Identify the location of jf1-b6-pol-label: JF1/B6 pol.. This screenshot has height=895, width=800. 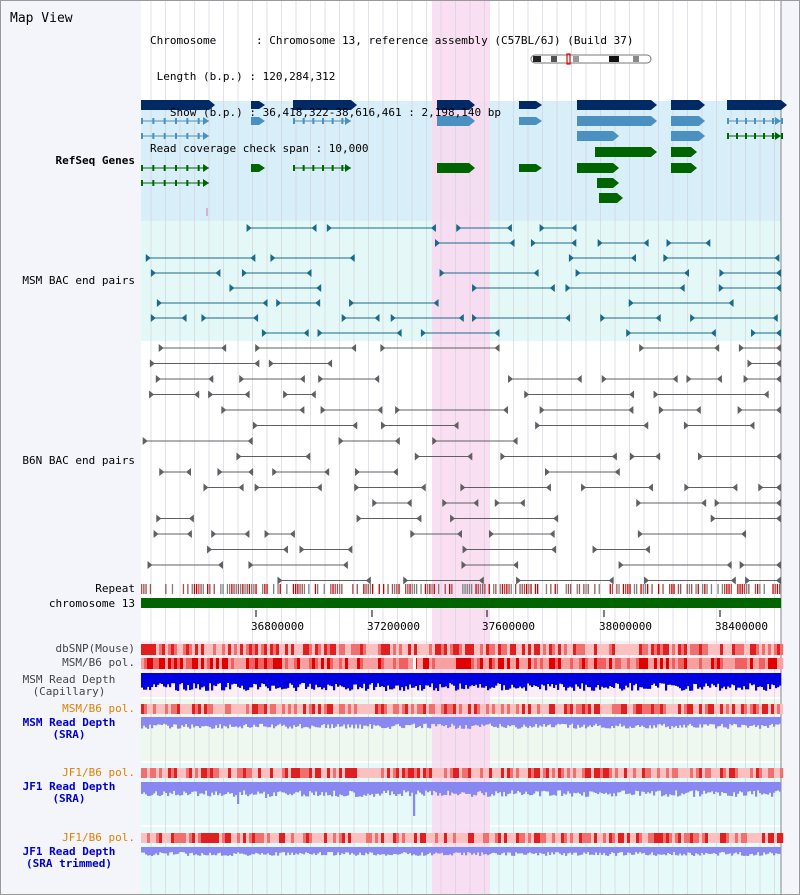
(98, 772).